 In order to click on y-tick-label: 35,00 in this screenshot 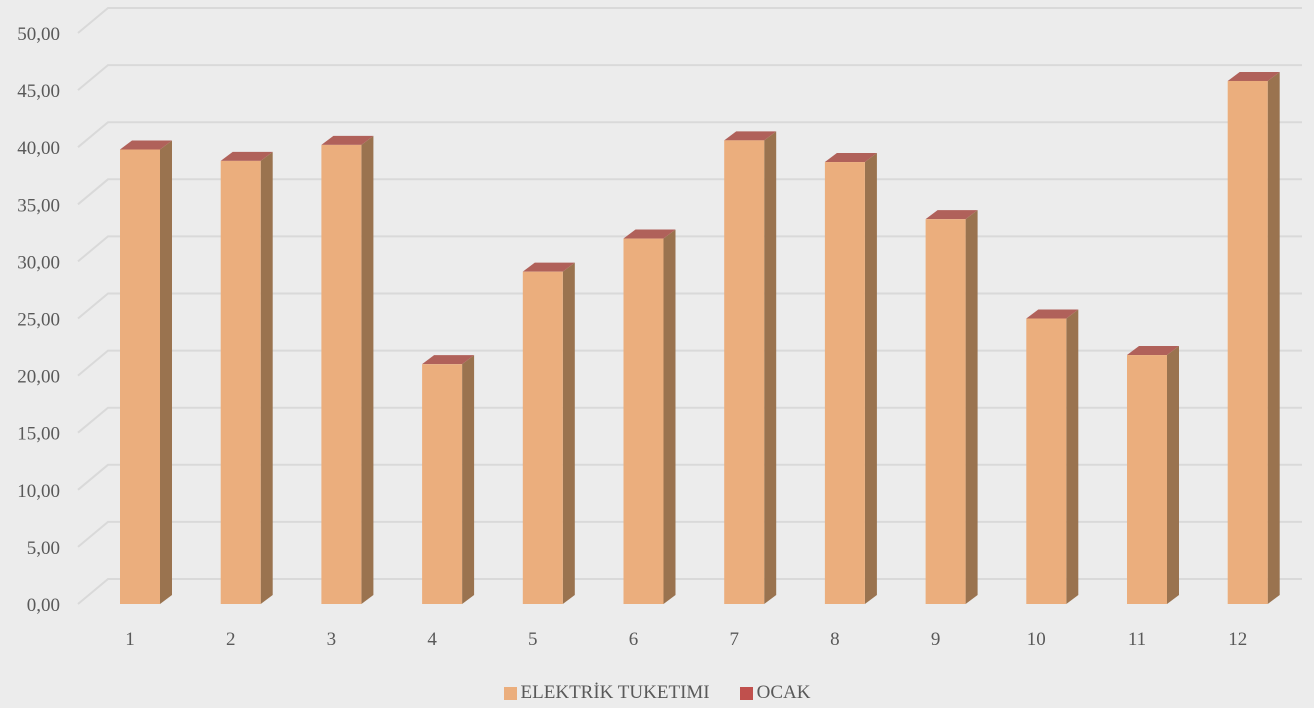, I will do `click(38, 205)`.